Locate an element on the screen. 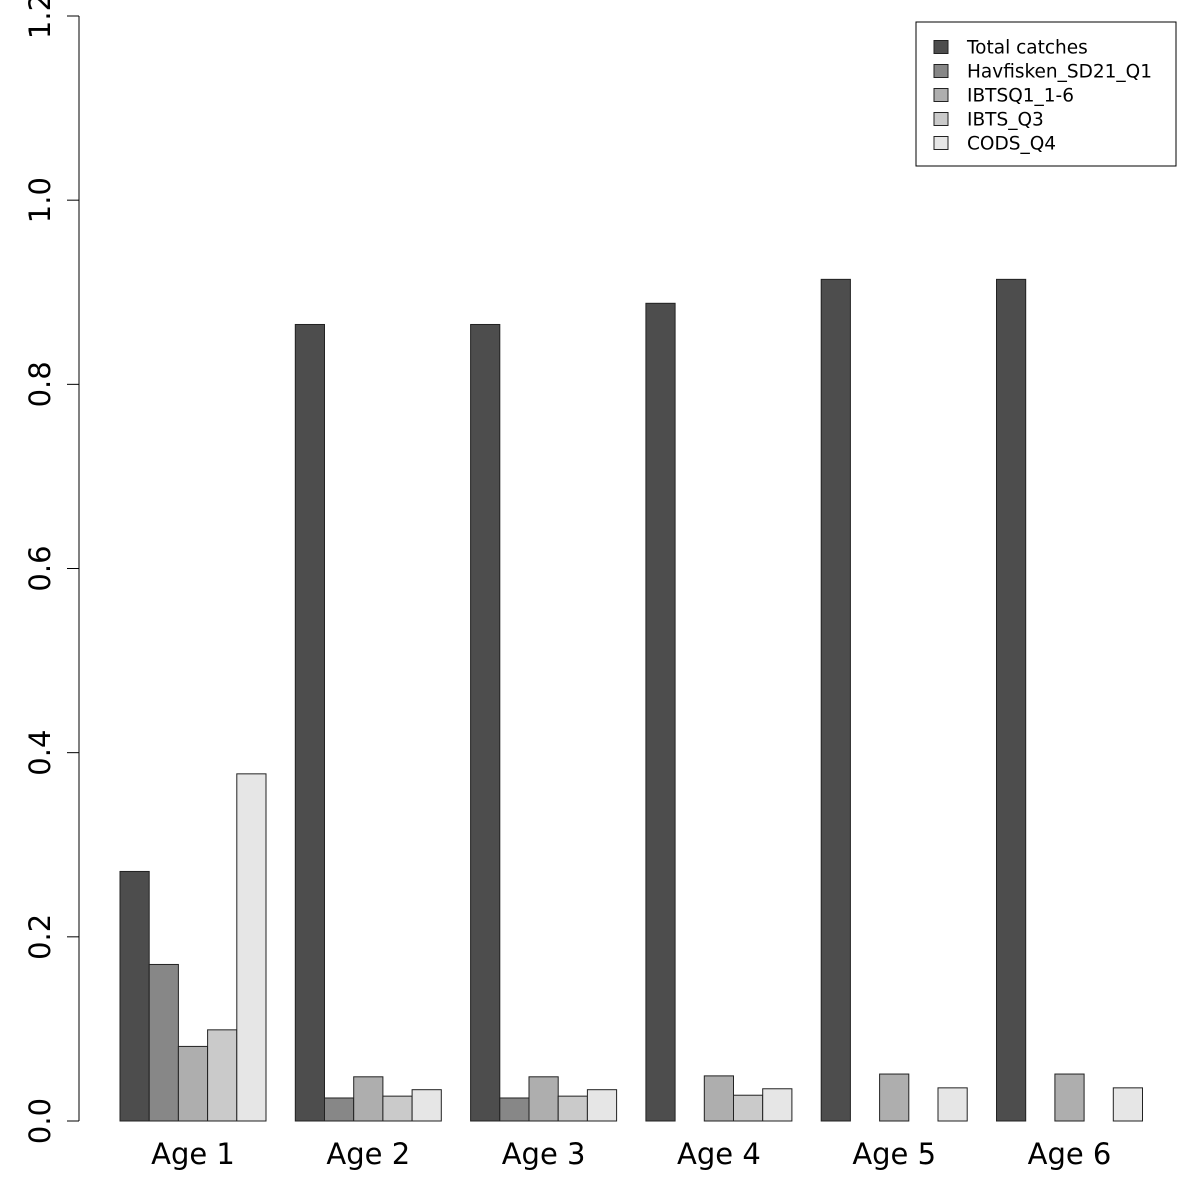  legend-item: IBTS_Q3 is located at coordinates (988, 120).